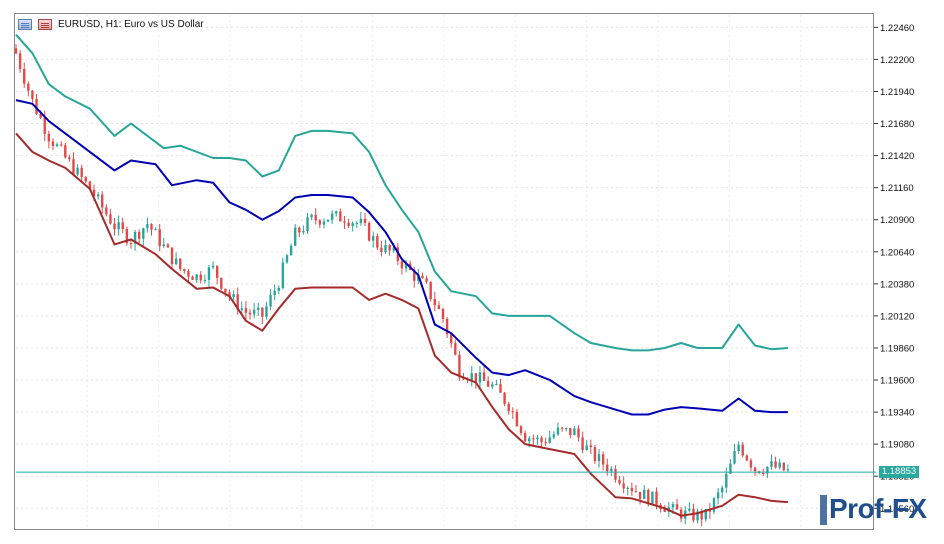  What do you see at coordinates (25, 24) in the screenshot?
I see `chart-window-icon` at bounding box center [25, 24].